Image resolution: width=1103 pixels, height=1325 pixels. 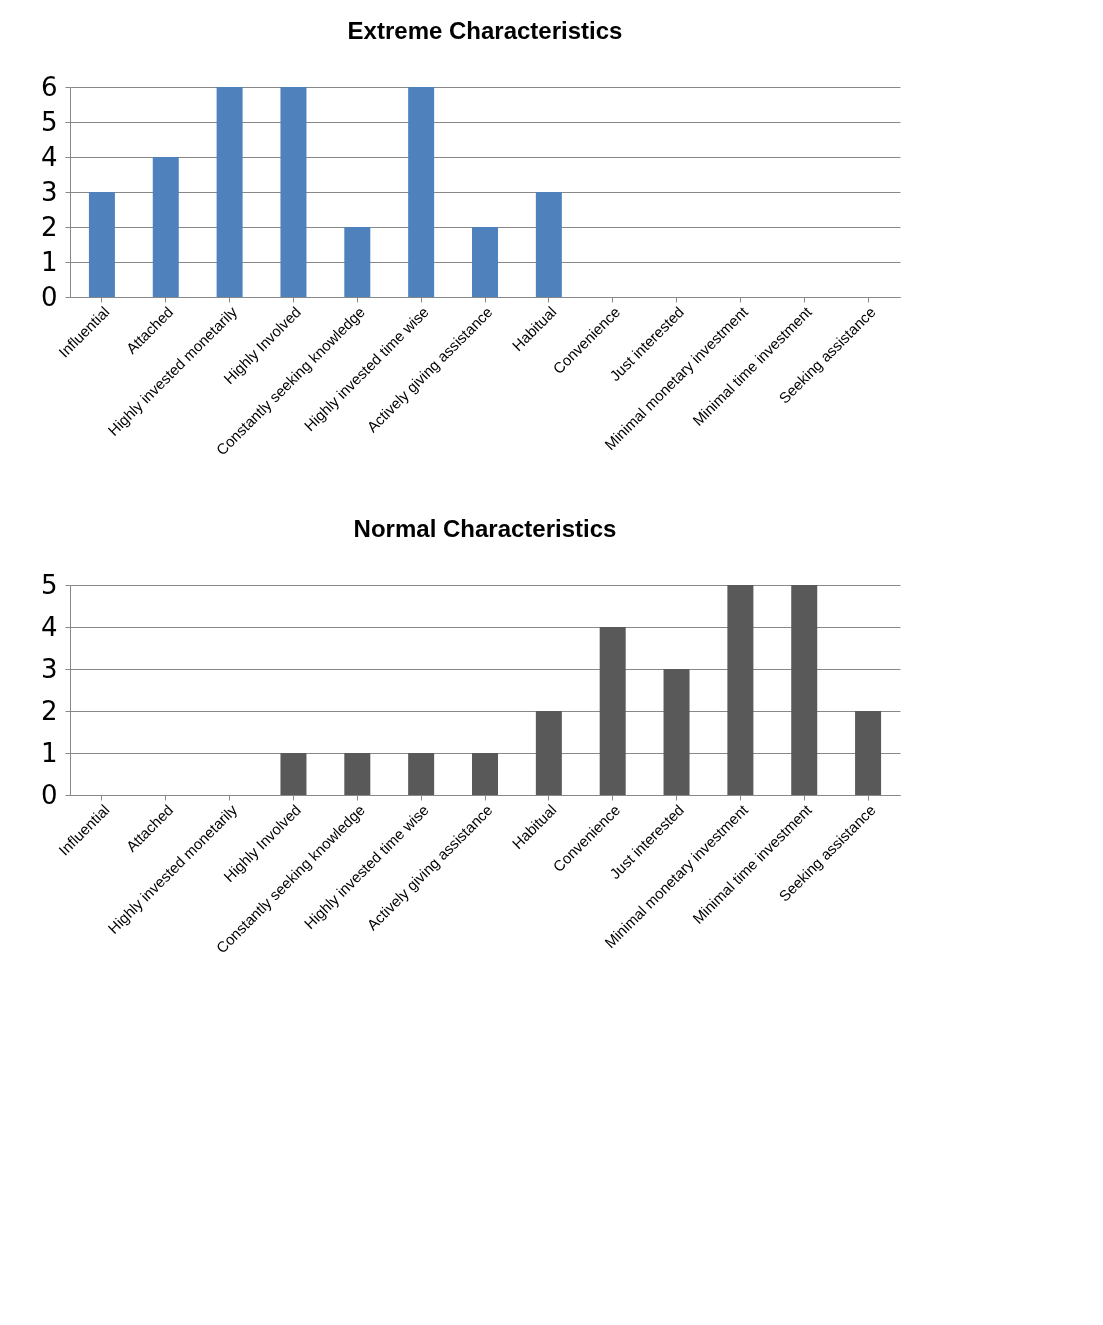 I want to click on chart-title: Extreme Characteristics, so click(x=485, y=30).